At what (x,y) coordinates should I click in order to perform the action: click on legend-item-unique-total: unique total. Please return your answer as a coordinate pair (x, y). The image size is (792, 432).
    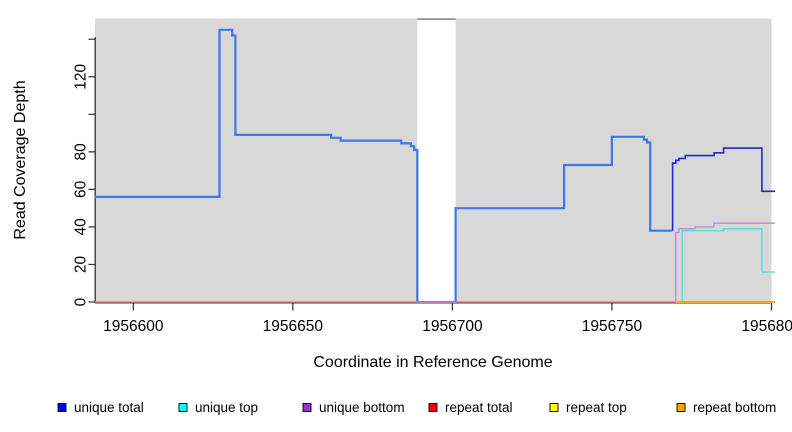
    Looking at the image, I should click on (100, 407).